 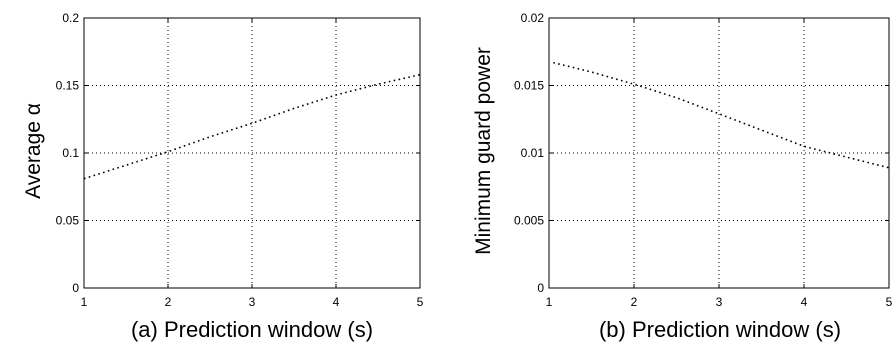 I want to click on chart-b-ylabel: Minimum guard power, so click(x=483, y=151).